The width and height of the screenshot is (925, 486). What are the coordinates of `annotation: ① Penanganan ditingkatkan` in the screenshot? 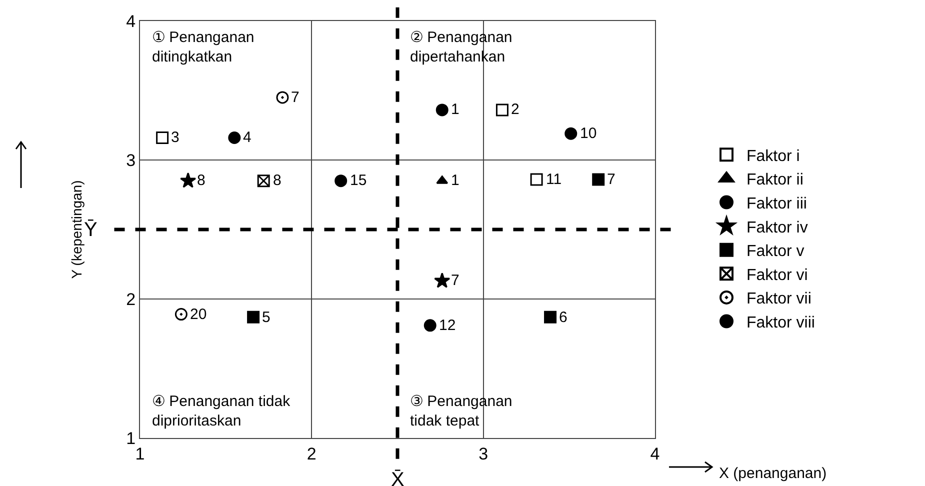 It's located at (203, 47).